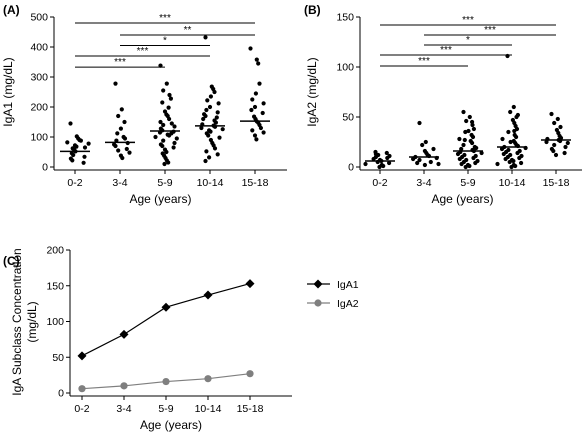 This screenshot has width=582, height=432. I want to click on legend-label: IgA1, so click(348, 285).